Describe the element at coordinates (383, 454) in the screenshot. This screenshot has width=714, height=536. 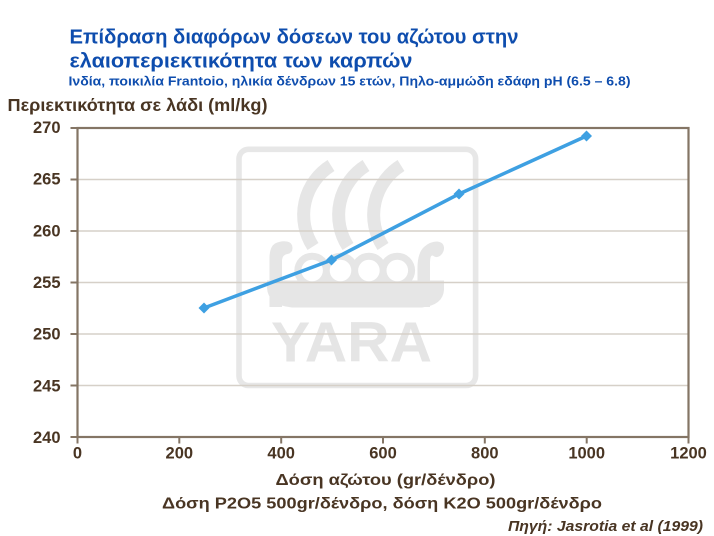
I see `svg-text: 600` at that location.